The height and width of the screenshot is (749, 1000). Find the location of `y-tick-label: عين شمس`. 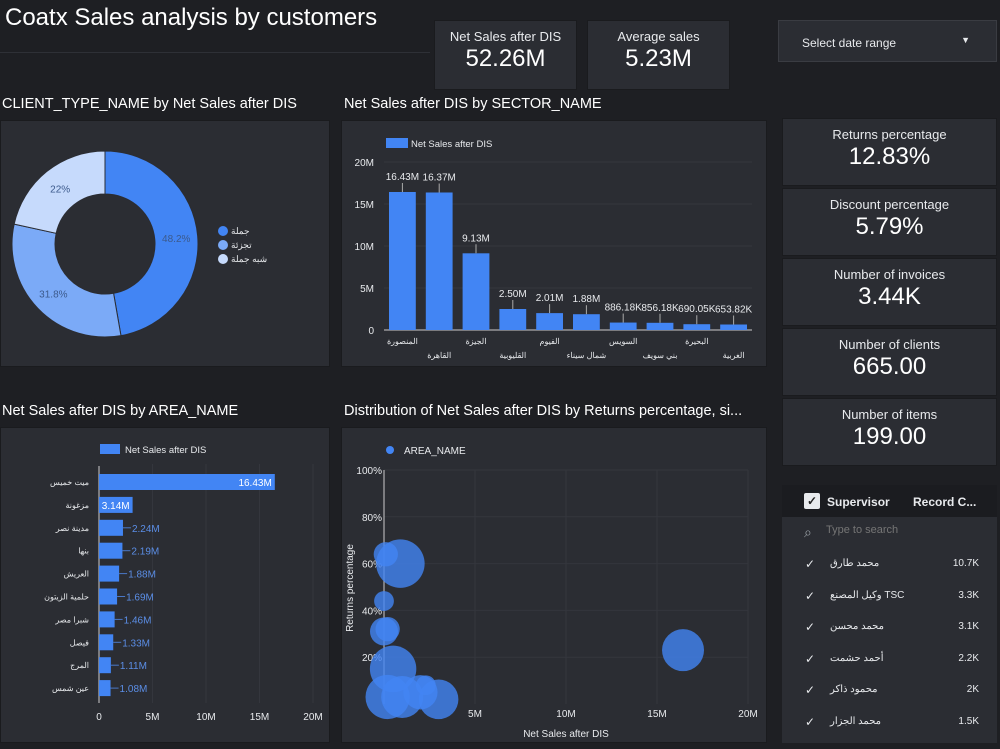

y-tick-label: عين شمس is located at coordinates (70, 688).